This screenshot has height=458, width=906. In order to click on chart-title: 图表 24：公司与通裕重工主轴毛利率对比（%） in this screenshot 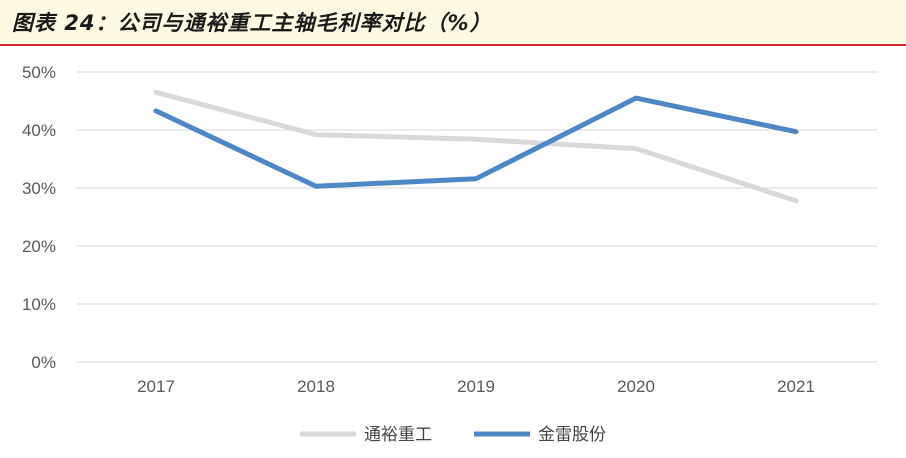, I will do `click(252, 23)`.